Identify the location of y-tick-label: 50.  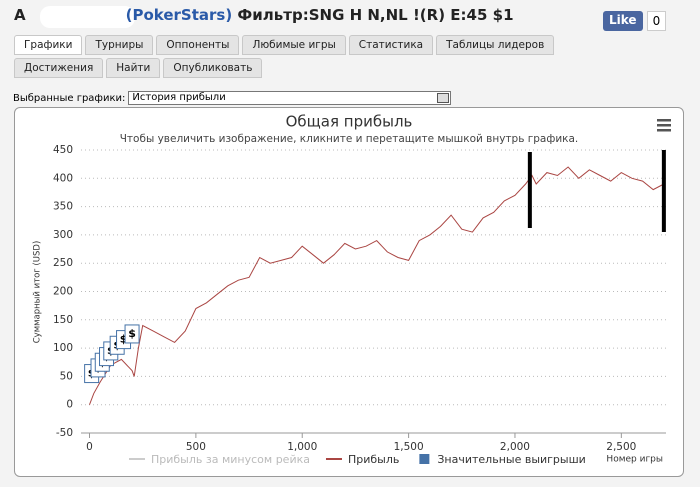
(66, 376).